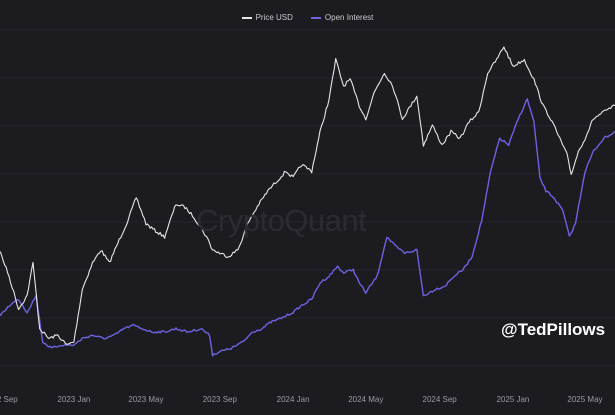 The width and height of the screenshot is (615, 415). Describe the element at coordinates (274, 17) in the screenshot. I see `legend-label-price: Price USD` at that location.